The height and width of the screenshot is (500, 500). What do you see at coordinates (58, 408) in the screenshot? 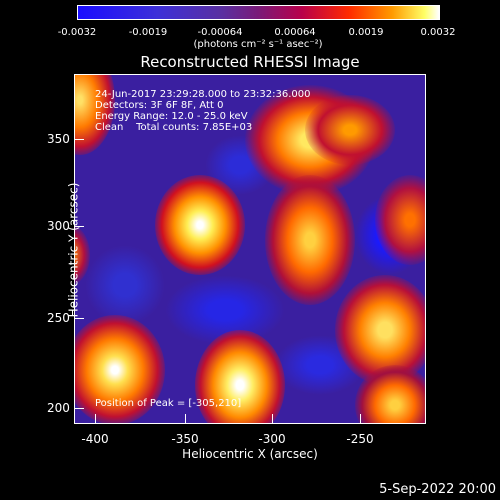
I see `y-tick-label: 200` at bounding box center [58, 408].